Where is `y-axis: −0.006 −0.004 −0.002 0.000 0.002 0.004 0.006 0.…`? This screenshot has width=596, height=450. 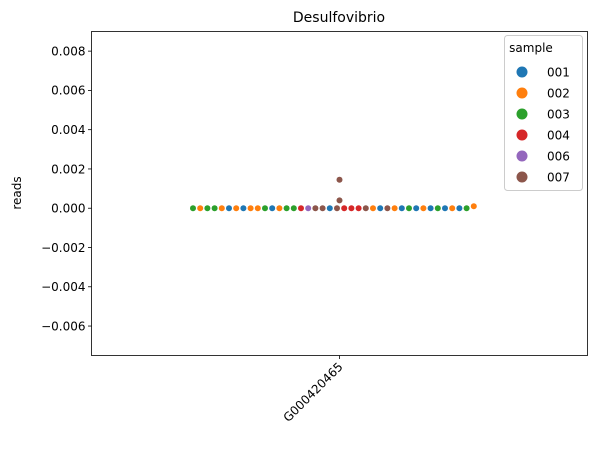
y-axis: −0.006 −0.004 −0.002 0.000 0.002 0.004 0.006 0.… is located at coordinates (66, 188).